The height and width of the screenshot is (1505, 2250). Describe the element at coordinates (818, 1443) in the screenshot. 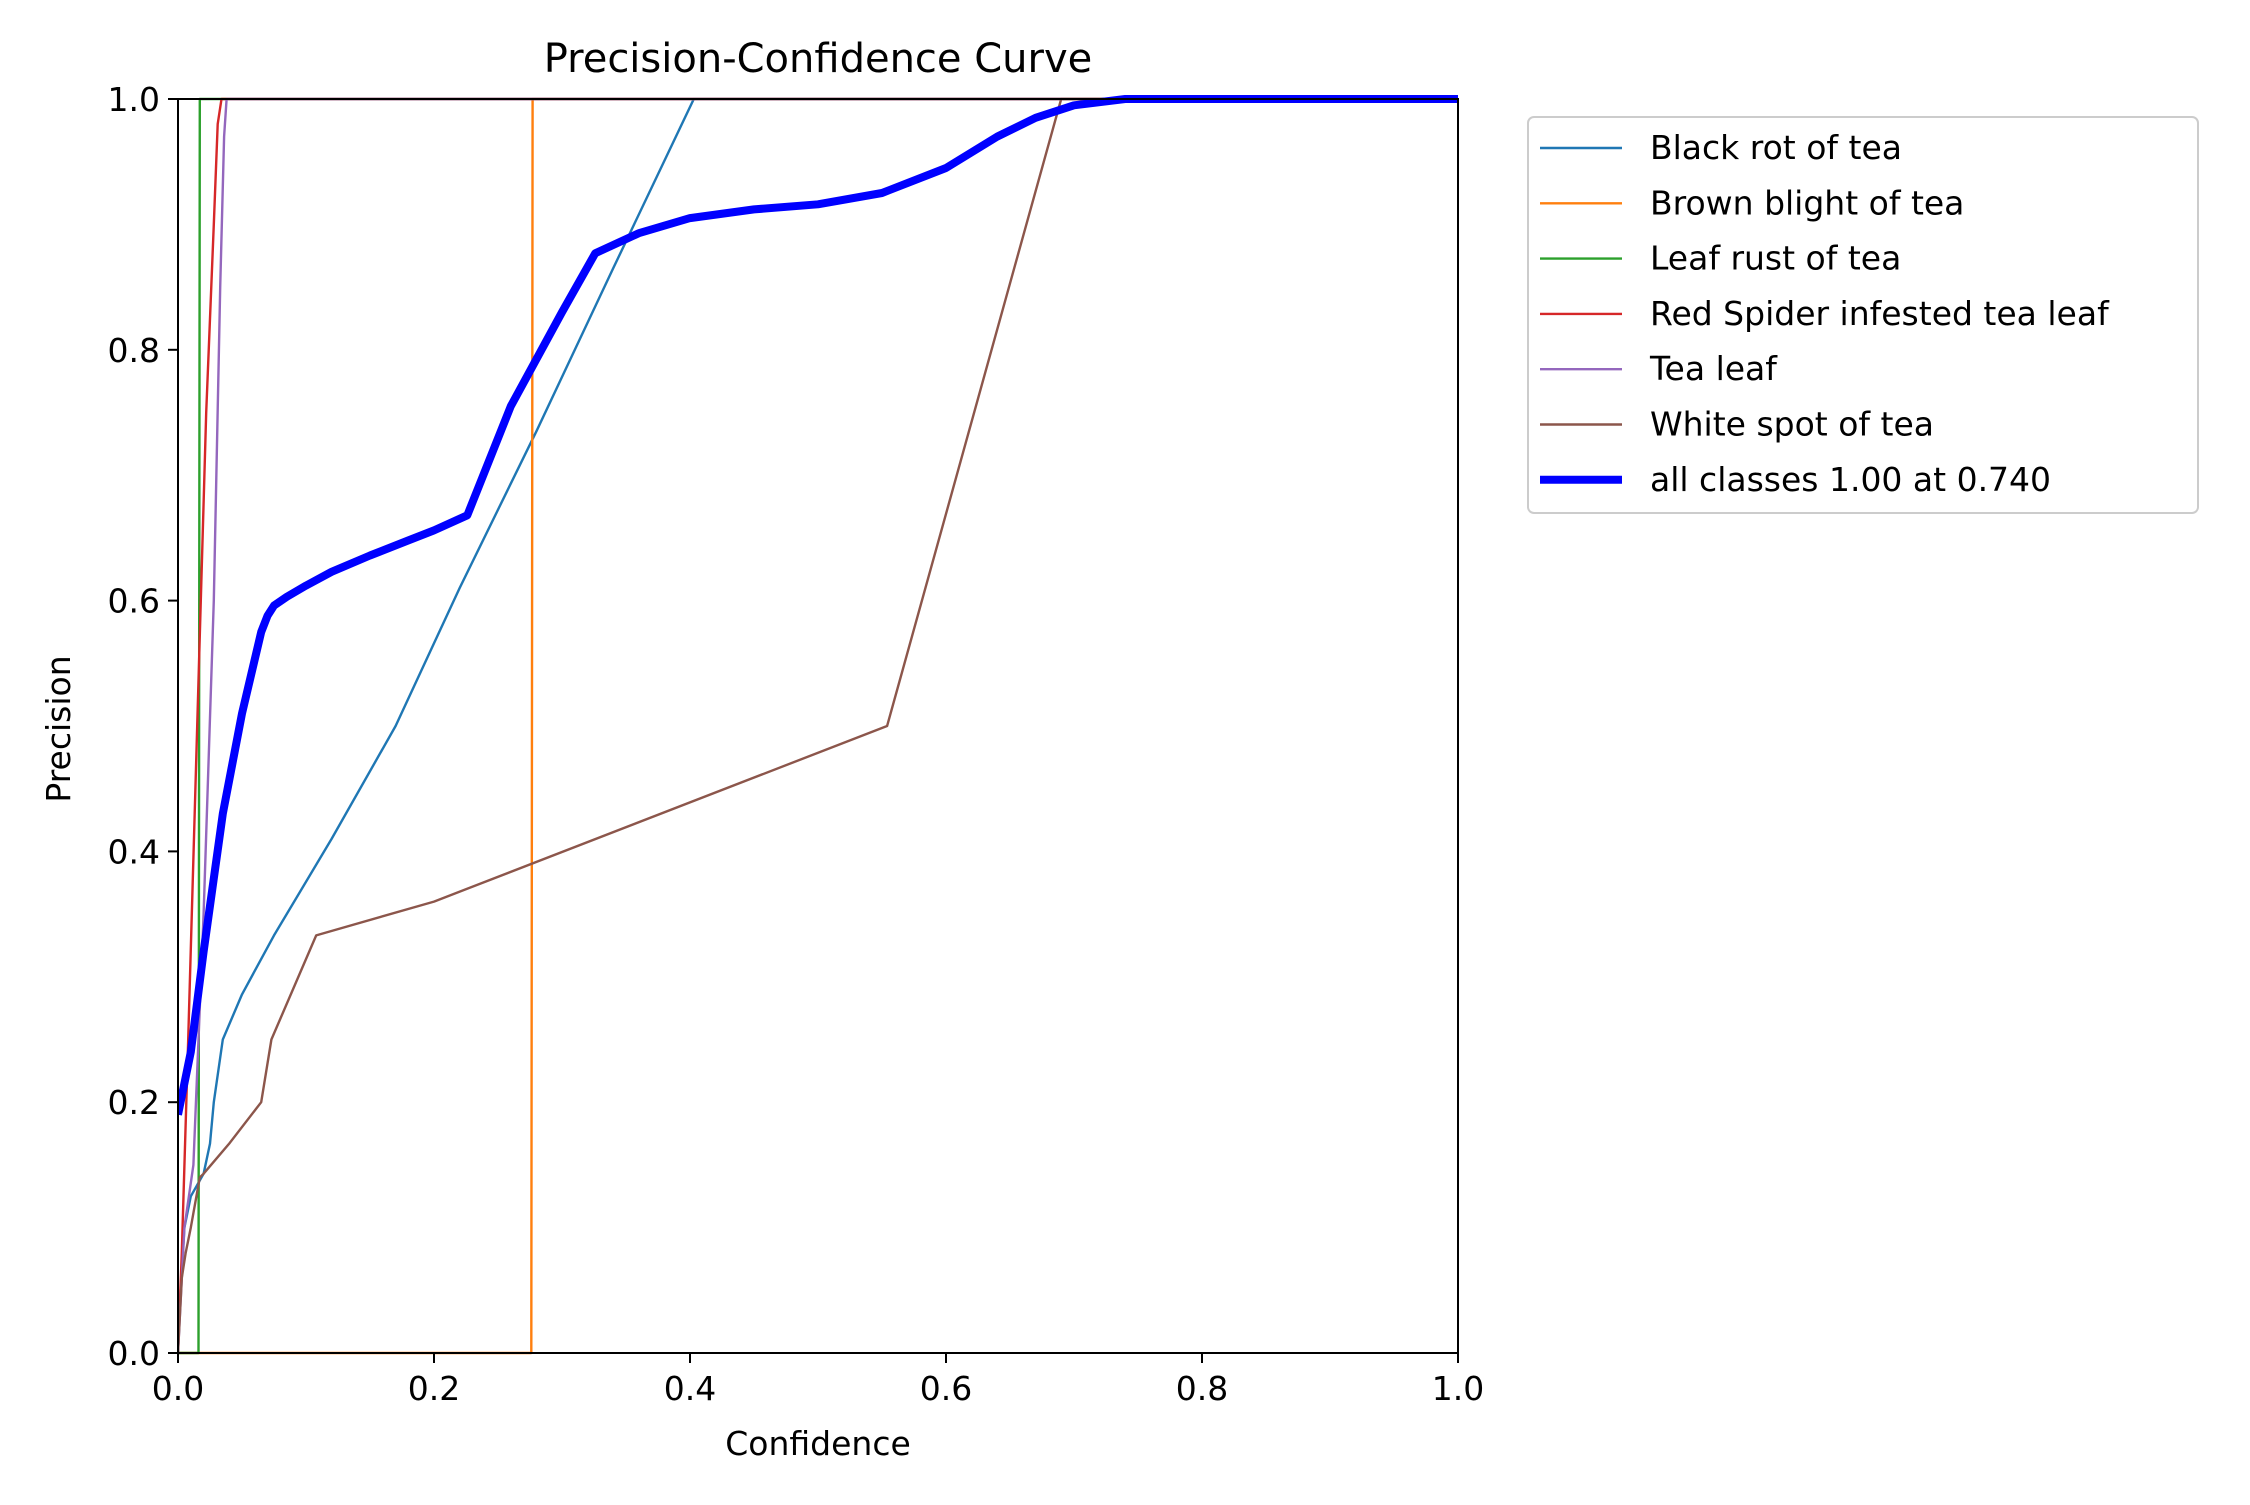

I see `x-axis-label: Confidence` at that location.